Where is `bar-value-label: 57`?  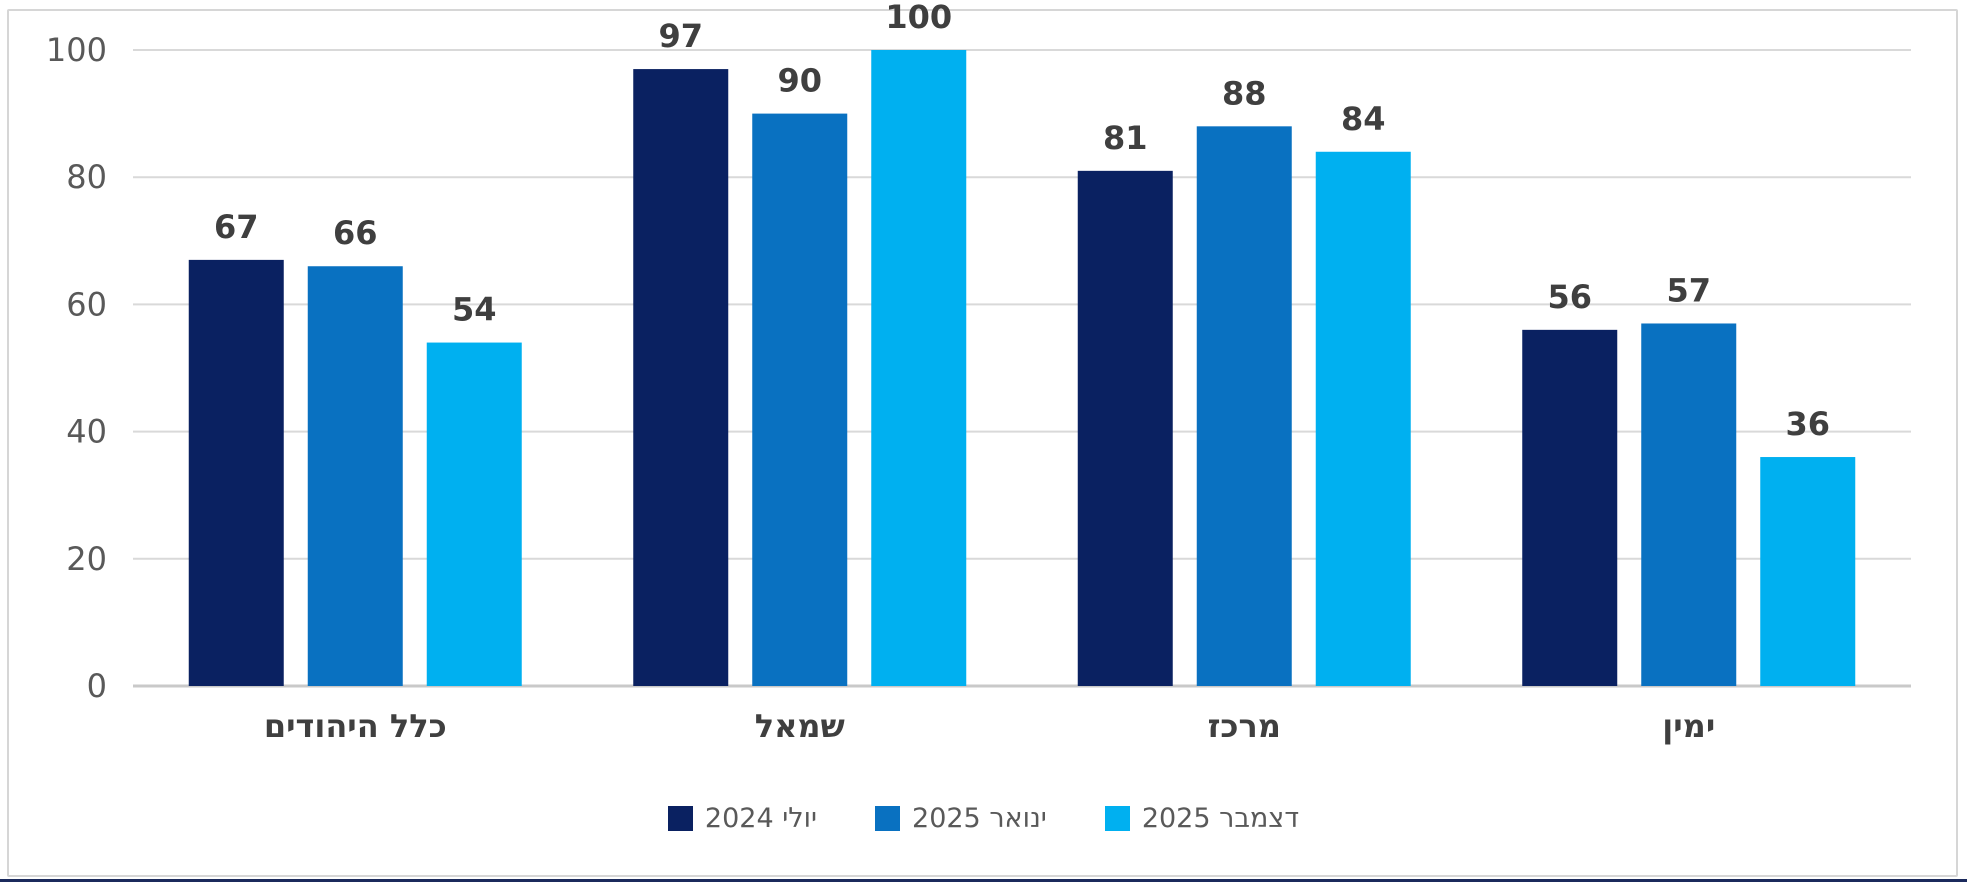
bar-value-label: 57 is located at coordinates (1688, 290).